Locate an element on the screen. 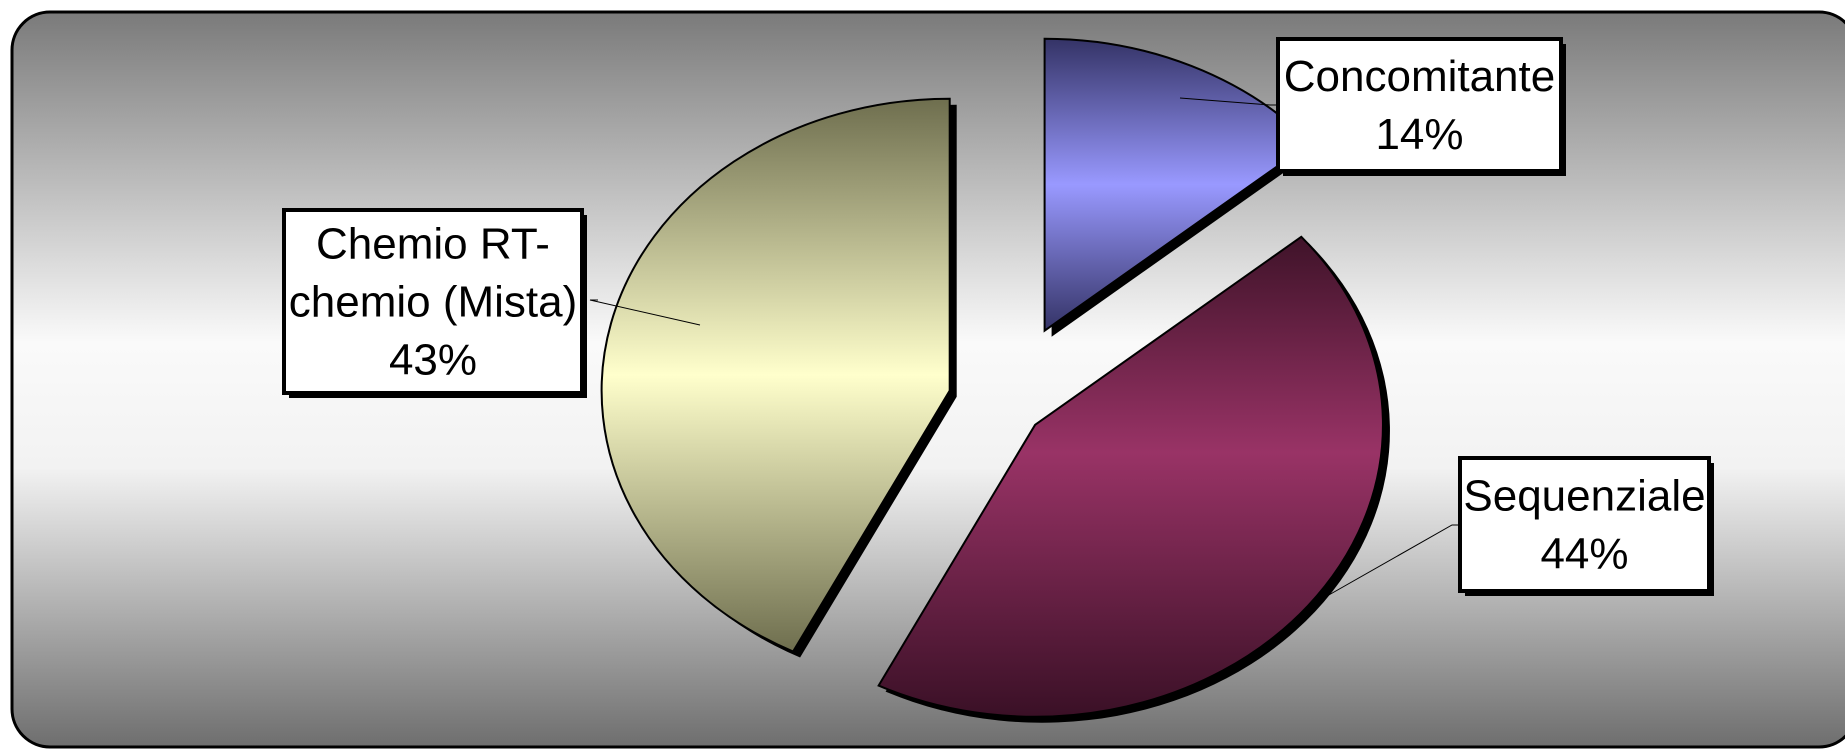  leader-line-mista is located at coordinates (645, 312).